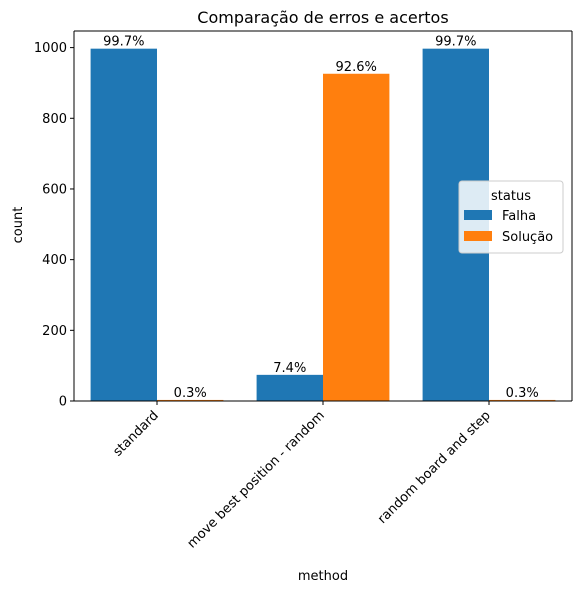  I want to click on chart-title: Comparação de erros e acertos, so click(322, 17).